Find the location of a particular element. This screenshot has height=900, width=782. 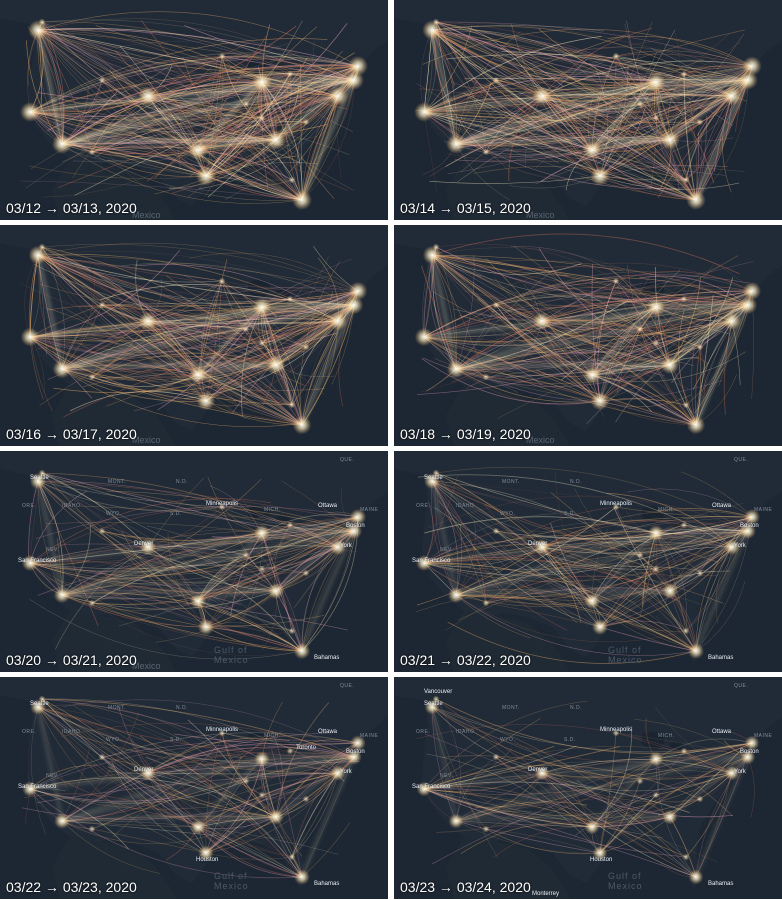

flow-map is located at coordinates (194, 335).